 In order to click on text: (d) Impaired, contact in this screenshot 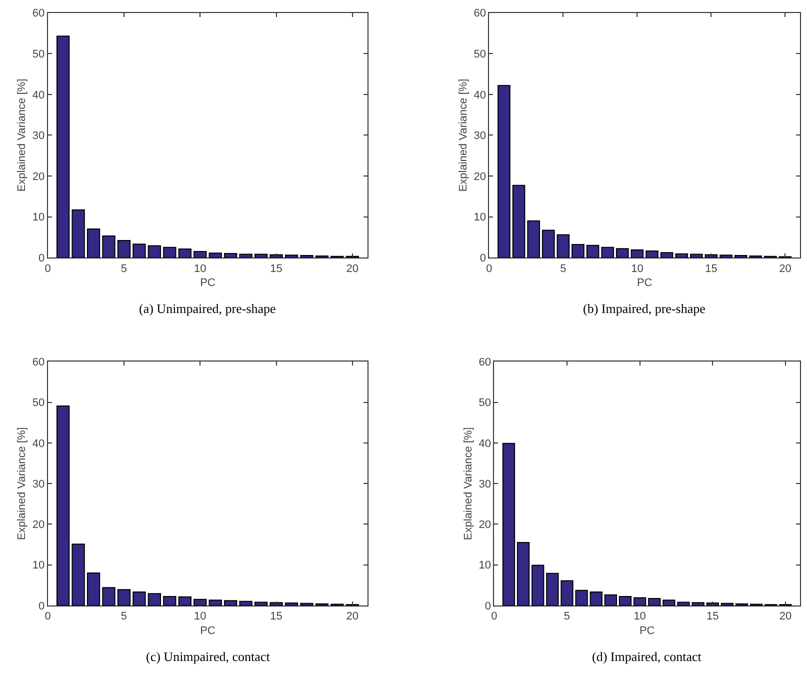, I will do `click(647, 656)`.